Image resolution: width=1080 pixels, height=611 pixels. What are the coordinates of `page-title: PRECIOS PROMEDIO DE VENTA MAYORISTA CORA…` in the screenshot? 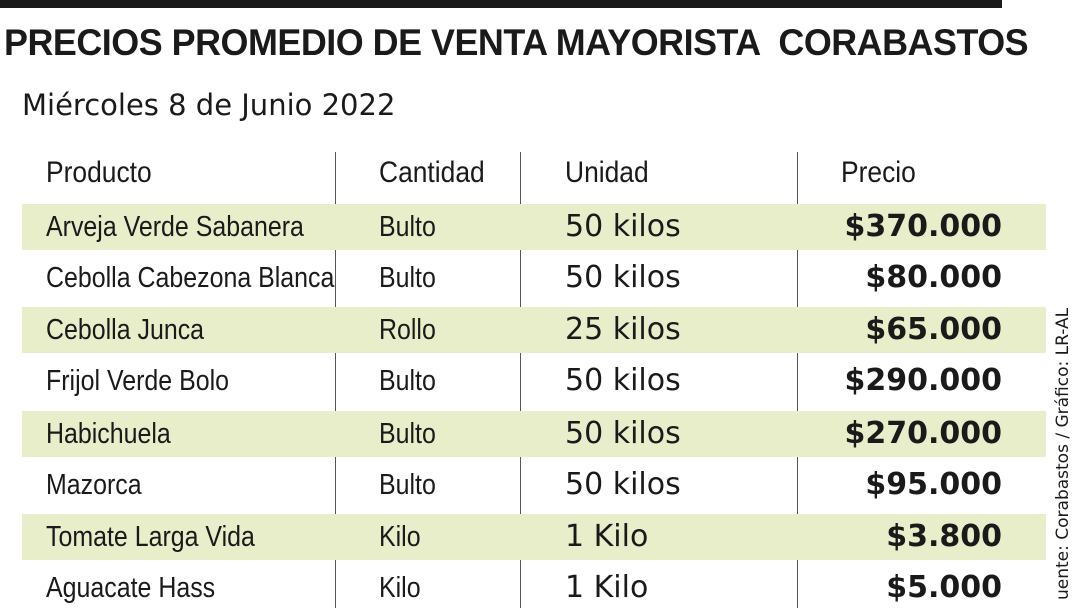 It's located at (516, 42).